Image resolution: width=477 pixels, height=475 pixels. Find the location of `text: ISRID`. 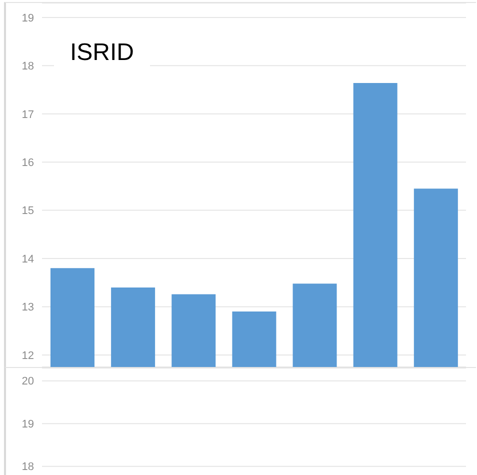

text: ISRID is located at coordinates (102, 53).